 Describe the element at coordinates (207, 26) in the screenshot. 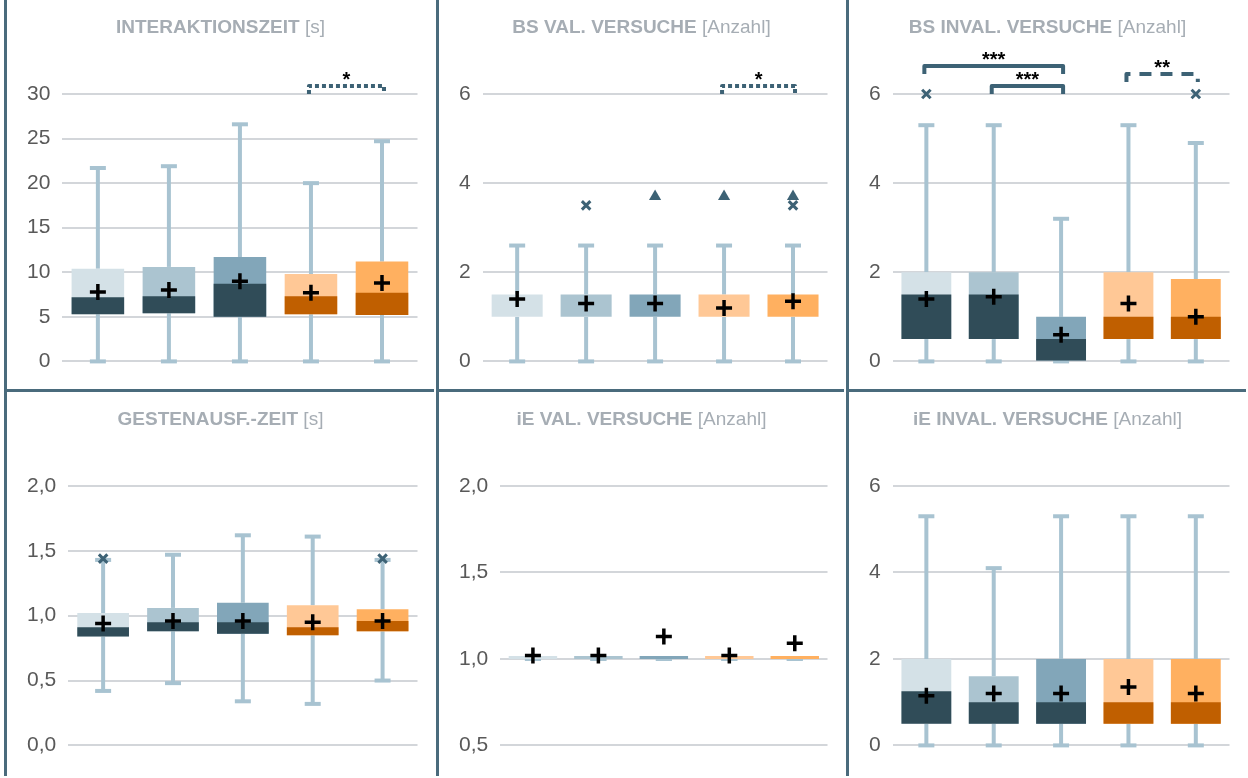

I see `chart-title: INTERAKTIONSZEIT` at that location.